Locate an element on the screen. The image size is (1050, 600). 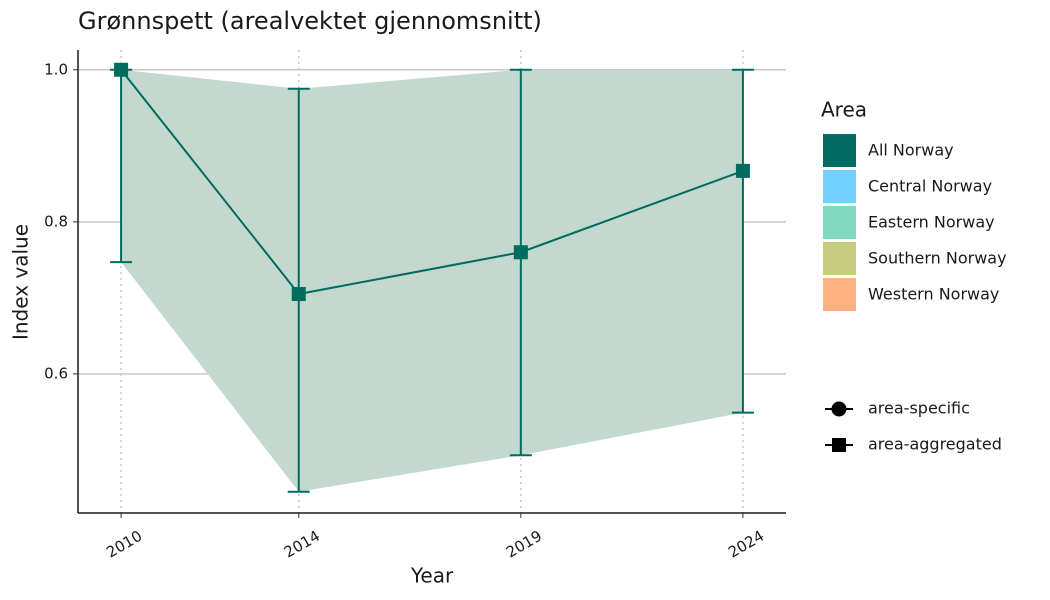
chart-title: Grønnspett (arealvektet gjennomsnitt) is located at coordinates (310, 21).